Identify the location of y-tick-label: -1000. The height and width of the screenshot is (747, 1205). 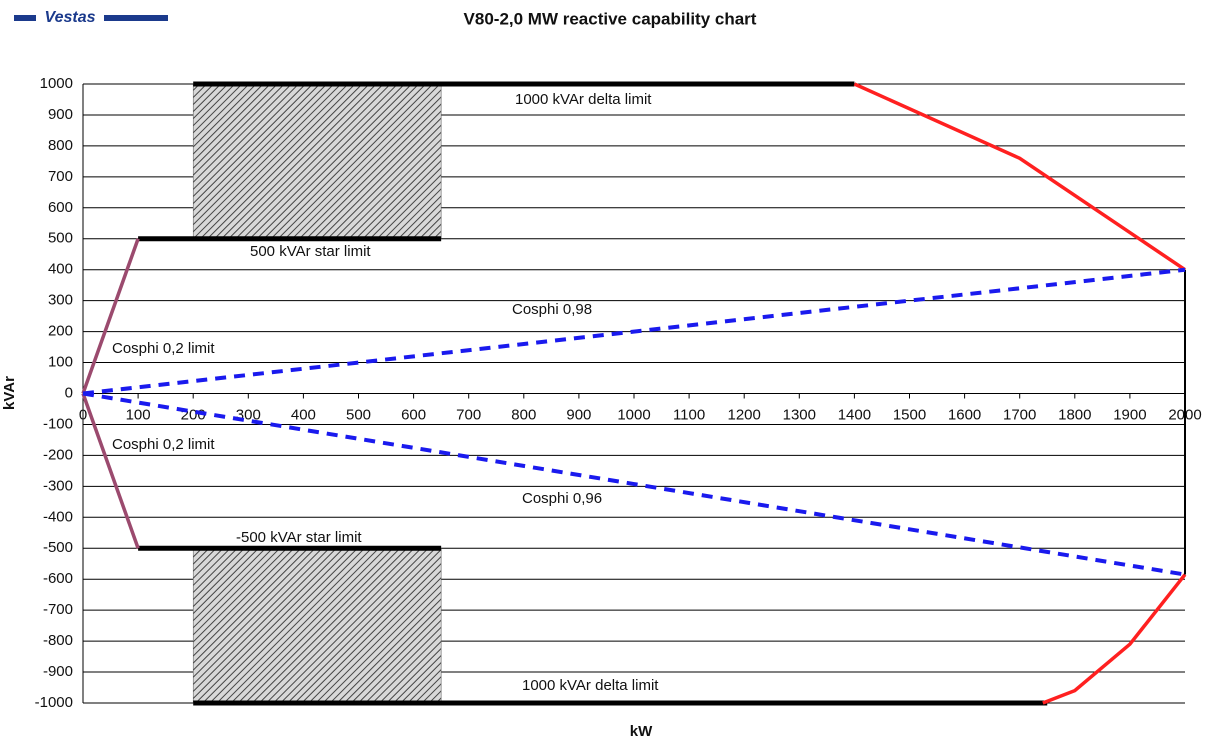
(54, 702).